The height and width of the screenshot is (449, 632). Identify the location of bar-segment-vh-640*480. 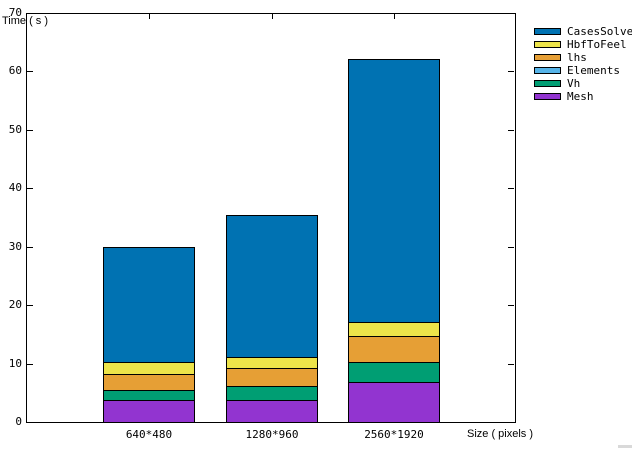
(149, 395).